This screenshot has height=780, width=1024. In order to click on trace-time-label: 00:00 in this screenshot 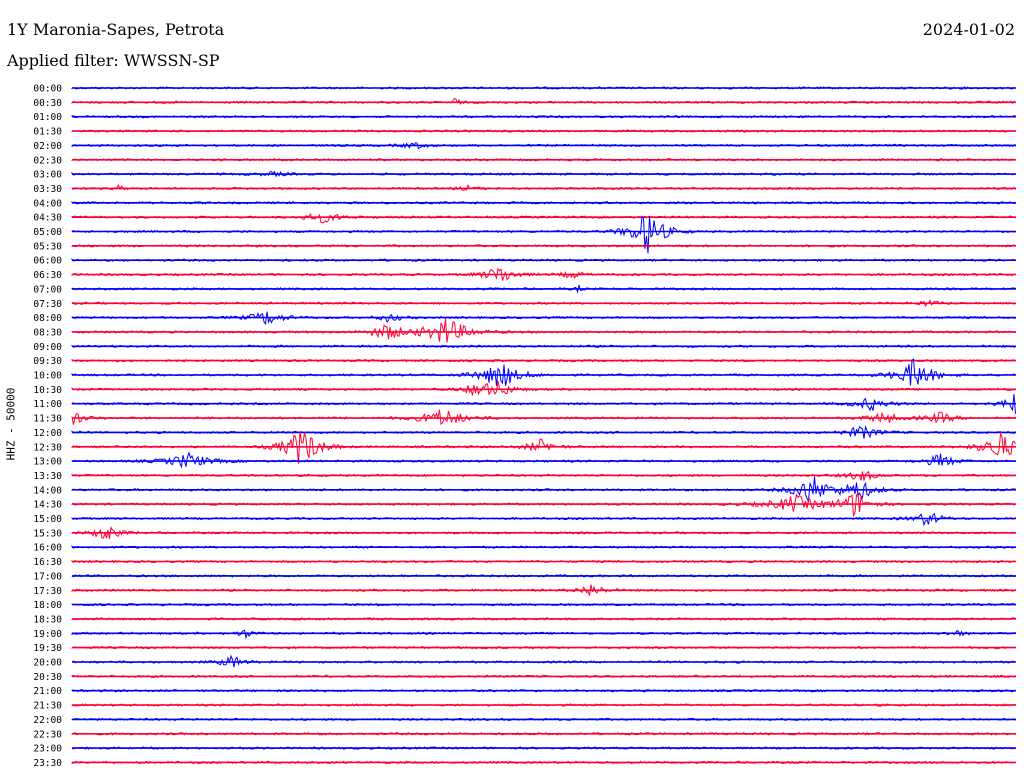, I will do `click(47, 89)`.